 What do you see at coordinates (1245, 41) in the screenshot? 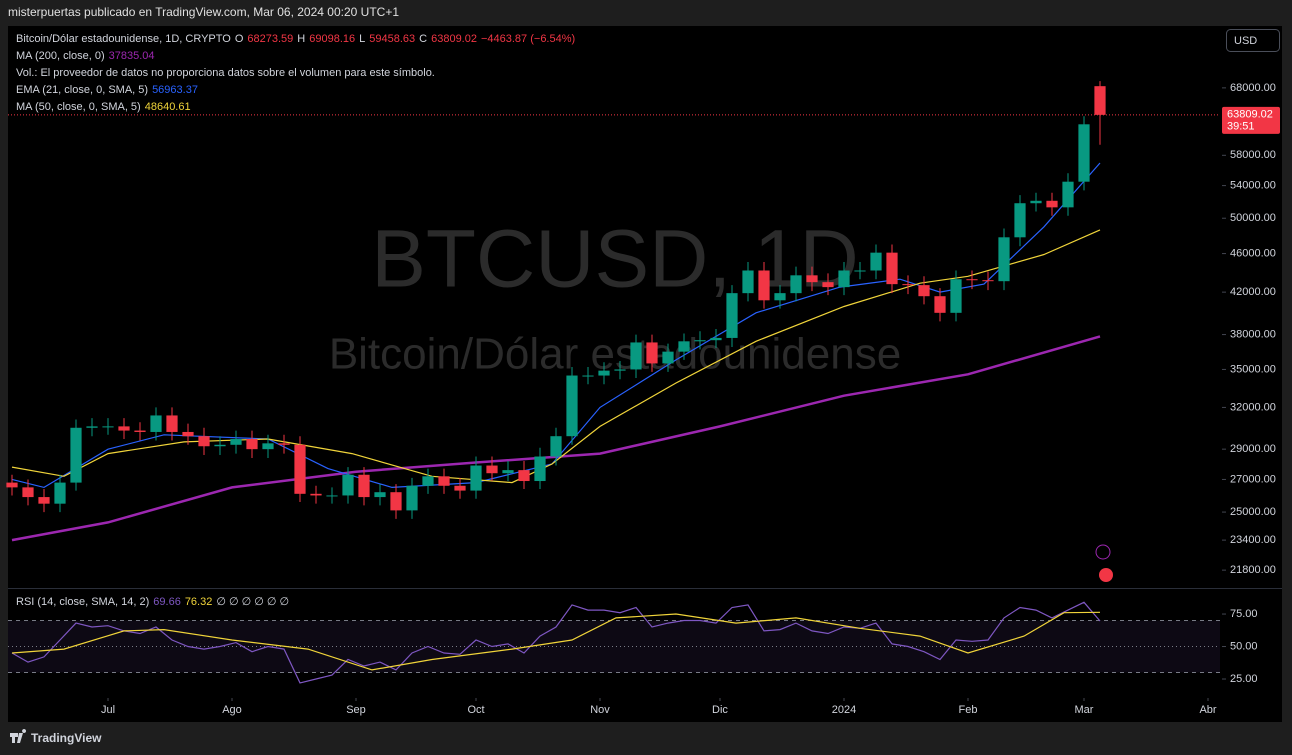
I see `currency: USD` at bounding box center [1245, 41].